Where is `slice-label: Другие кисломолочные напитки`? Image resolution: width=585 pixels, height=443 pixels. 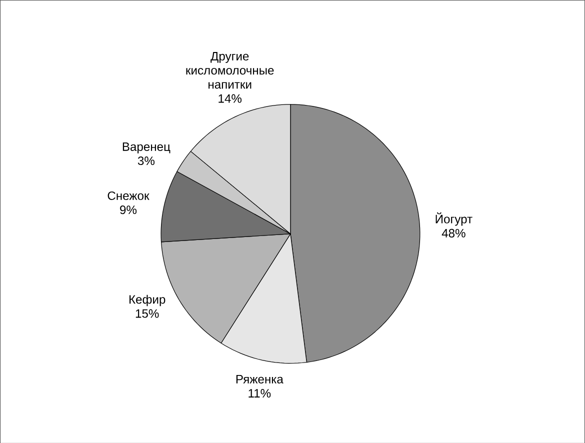 slice-label: Другие кисломолочные напитки is located at coordinates (230, 70).